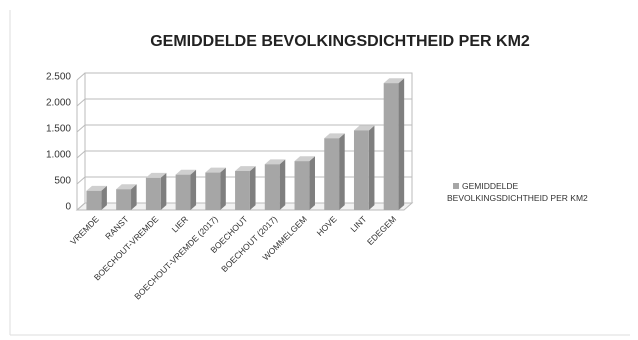 Image resolution: width=638 pixels, height=340 pixels. I want to click on y-tick-label: 1.000, so click(58, 155).